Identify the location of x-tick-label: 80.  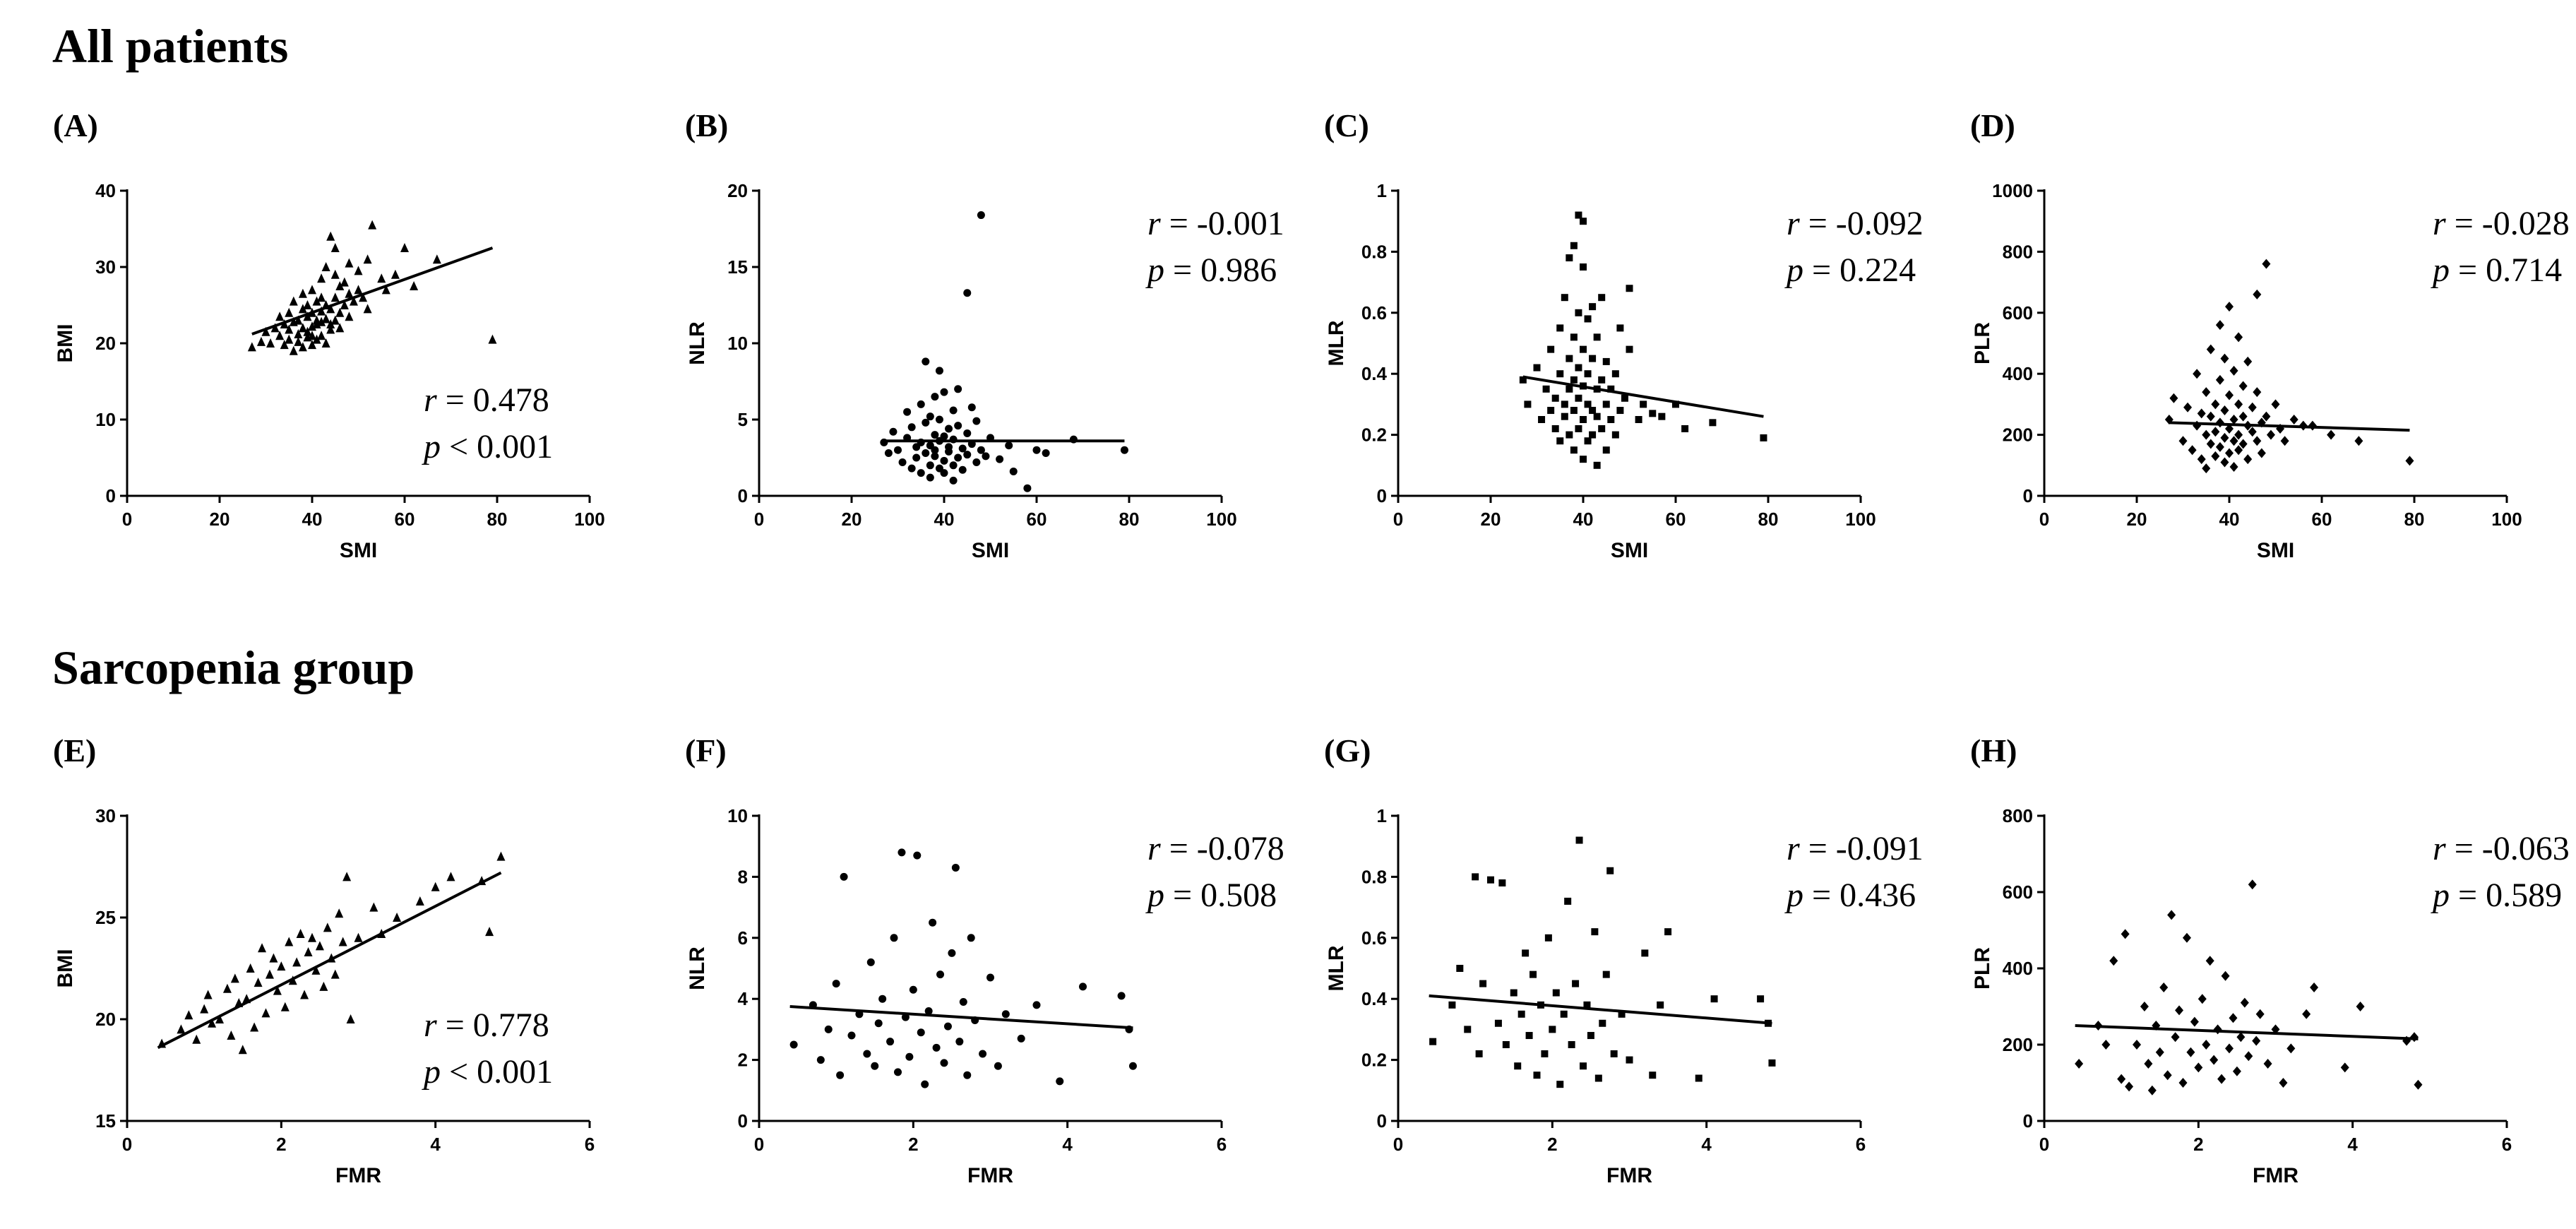
(1768, 519).